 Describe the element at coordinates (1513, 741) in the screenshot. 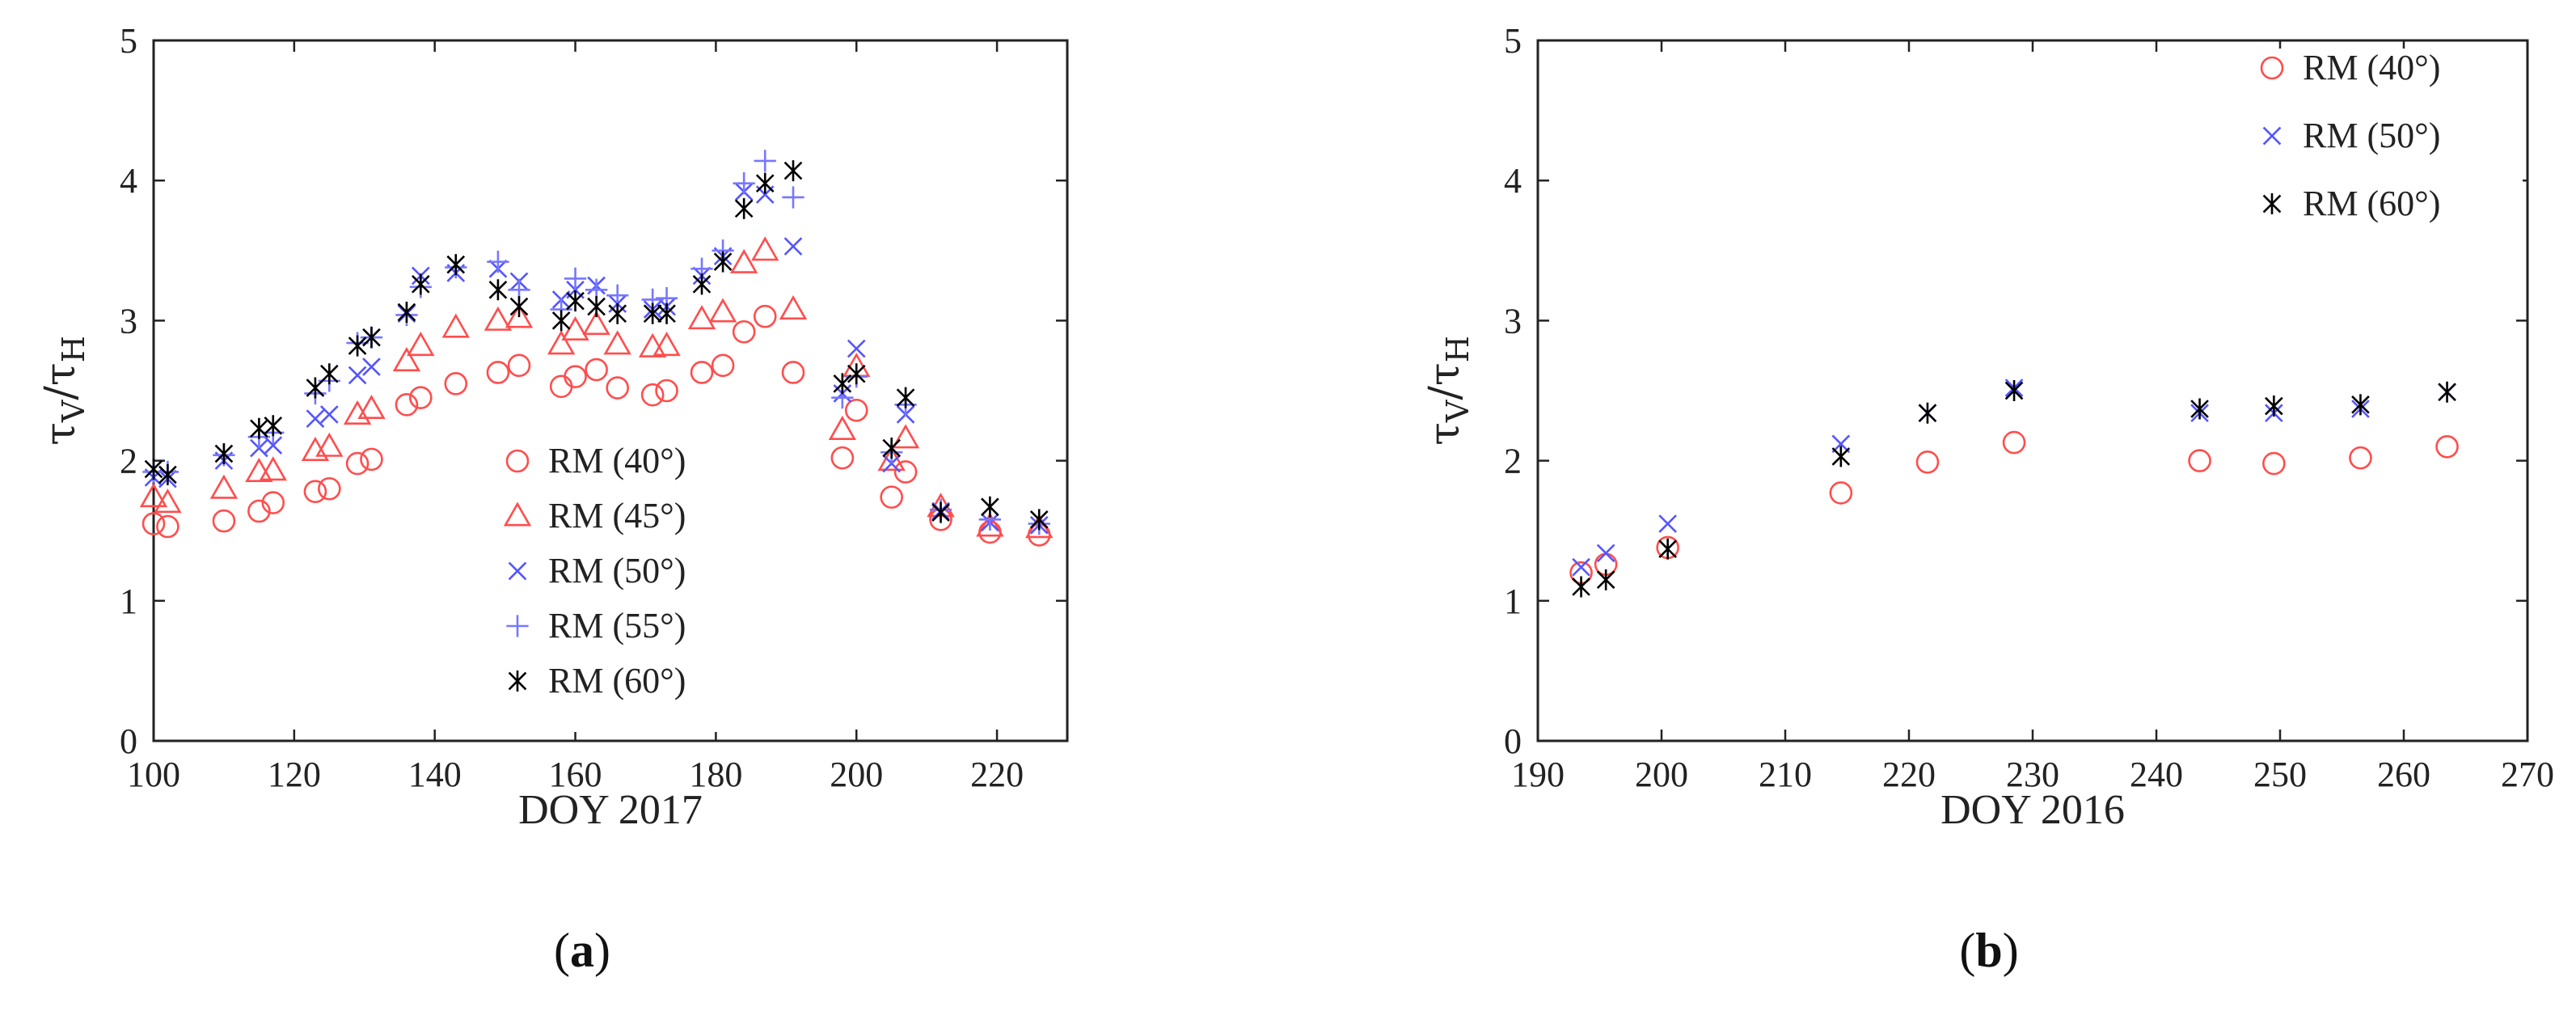

I see `y-tick-label: 0` at that location.